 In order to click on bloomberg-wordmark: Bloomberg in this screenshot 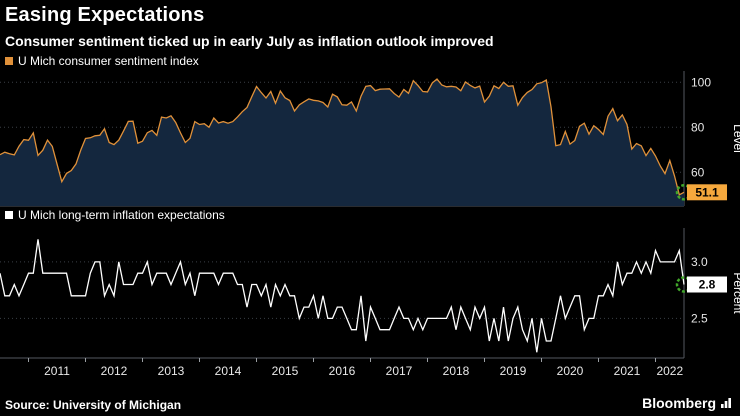, I will do `click(679, 403)`.